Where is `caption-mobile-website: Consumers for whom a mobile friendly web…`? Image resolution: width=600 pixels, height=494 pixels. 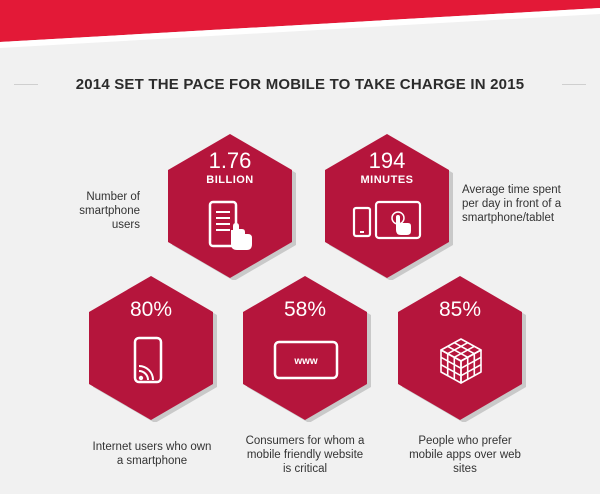 caption-mobile-website: Consumers for whom a mobile friendly web… is located at coordinates (305, 455).